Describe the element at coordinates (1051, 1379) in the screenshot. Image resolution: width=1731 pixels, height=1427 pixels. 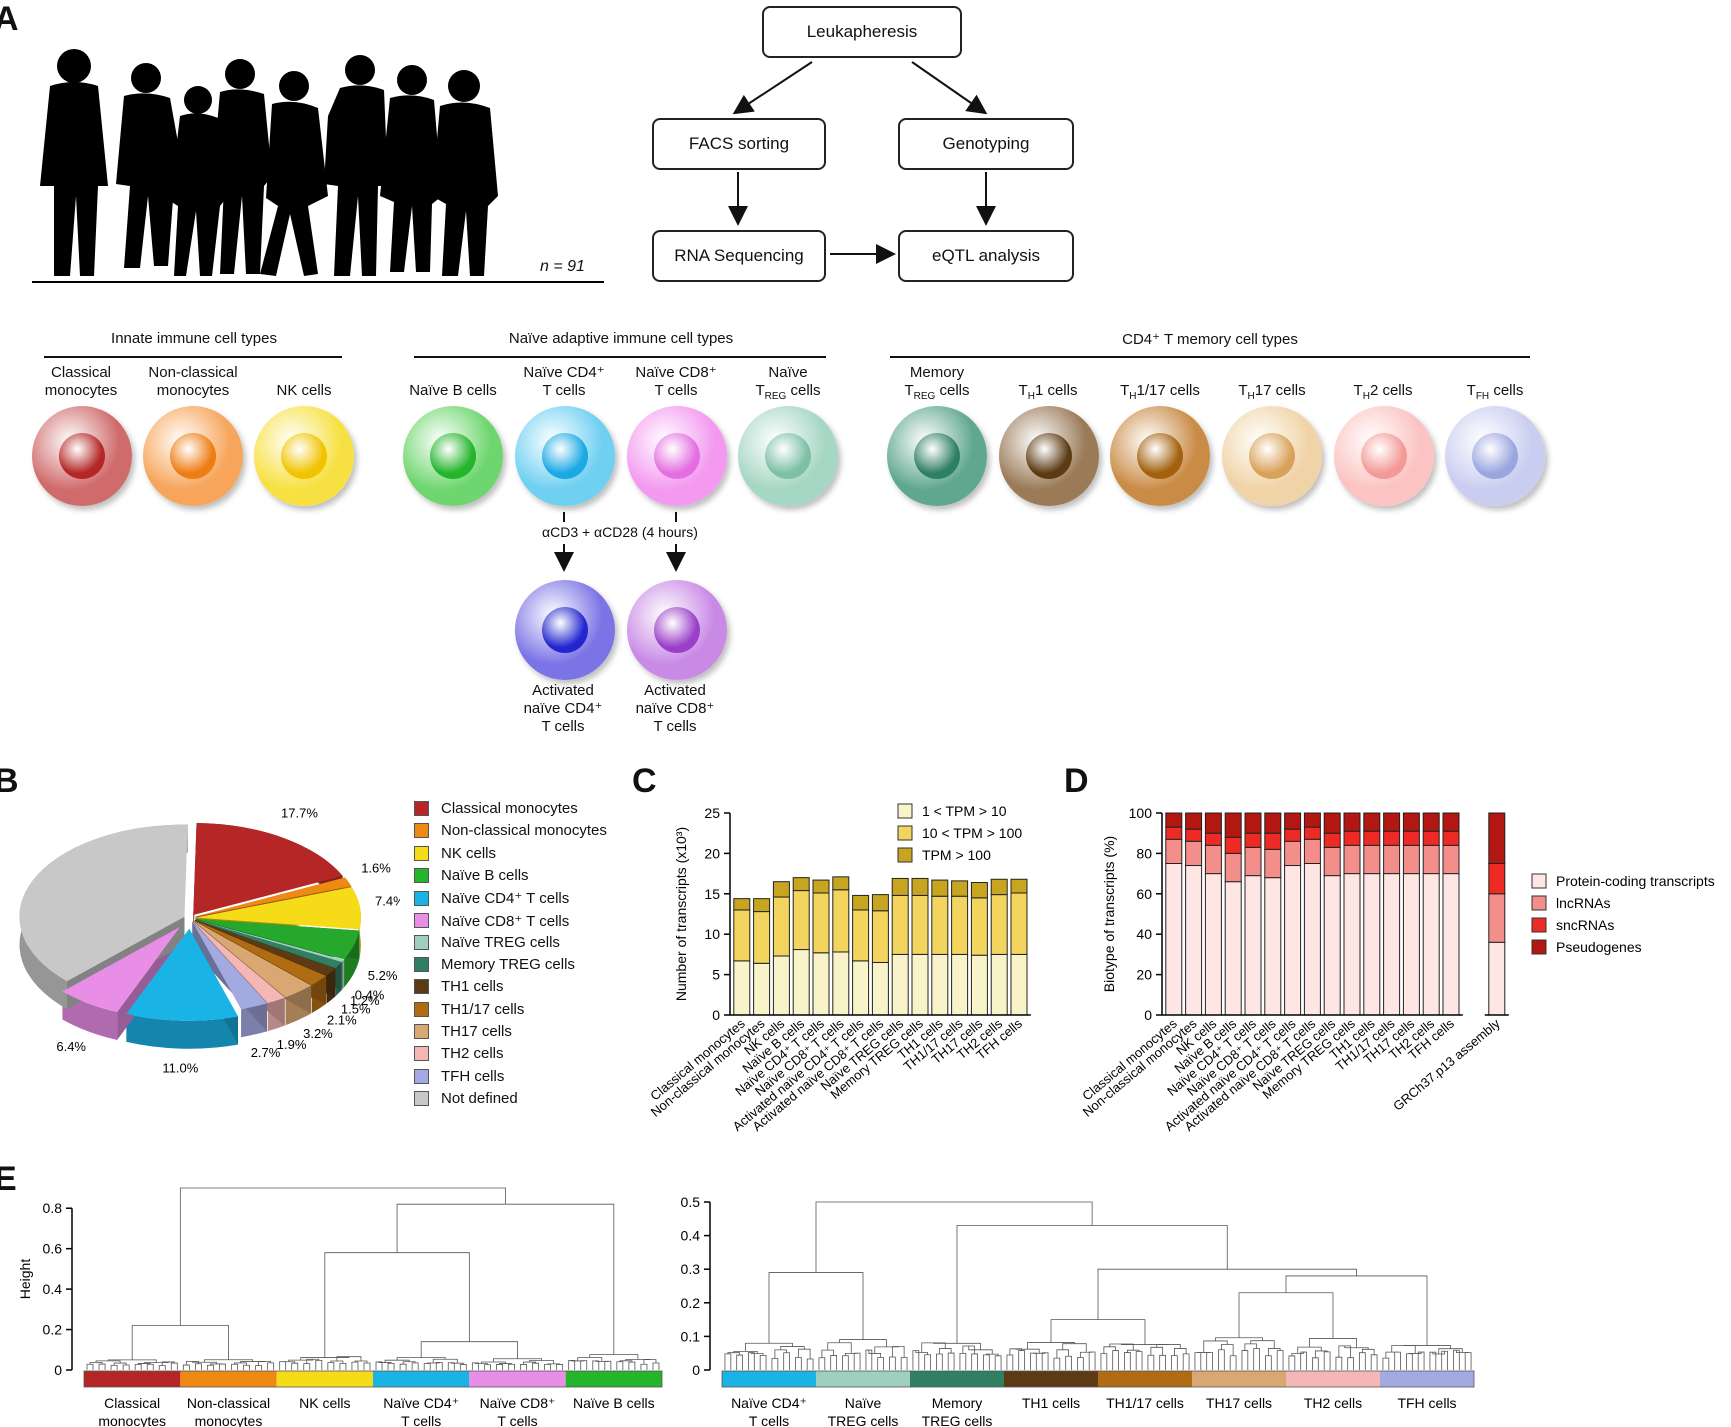
I see `group-bar-th1-cells` at that location.